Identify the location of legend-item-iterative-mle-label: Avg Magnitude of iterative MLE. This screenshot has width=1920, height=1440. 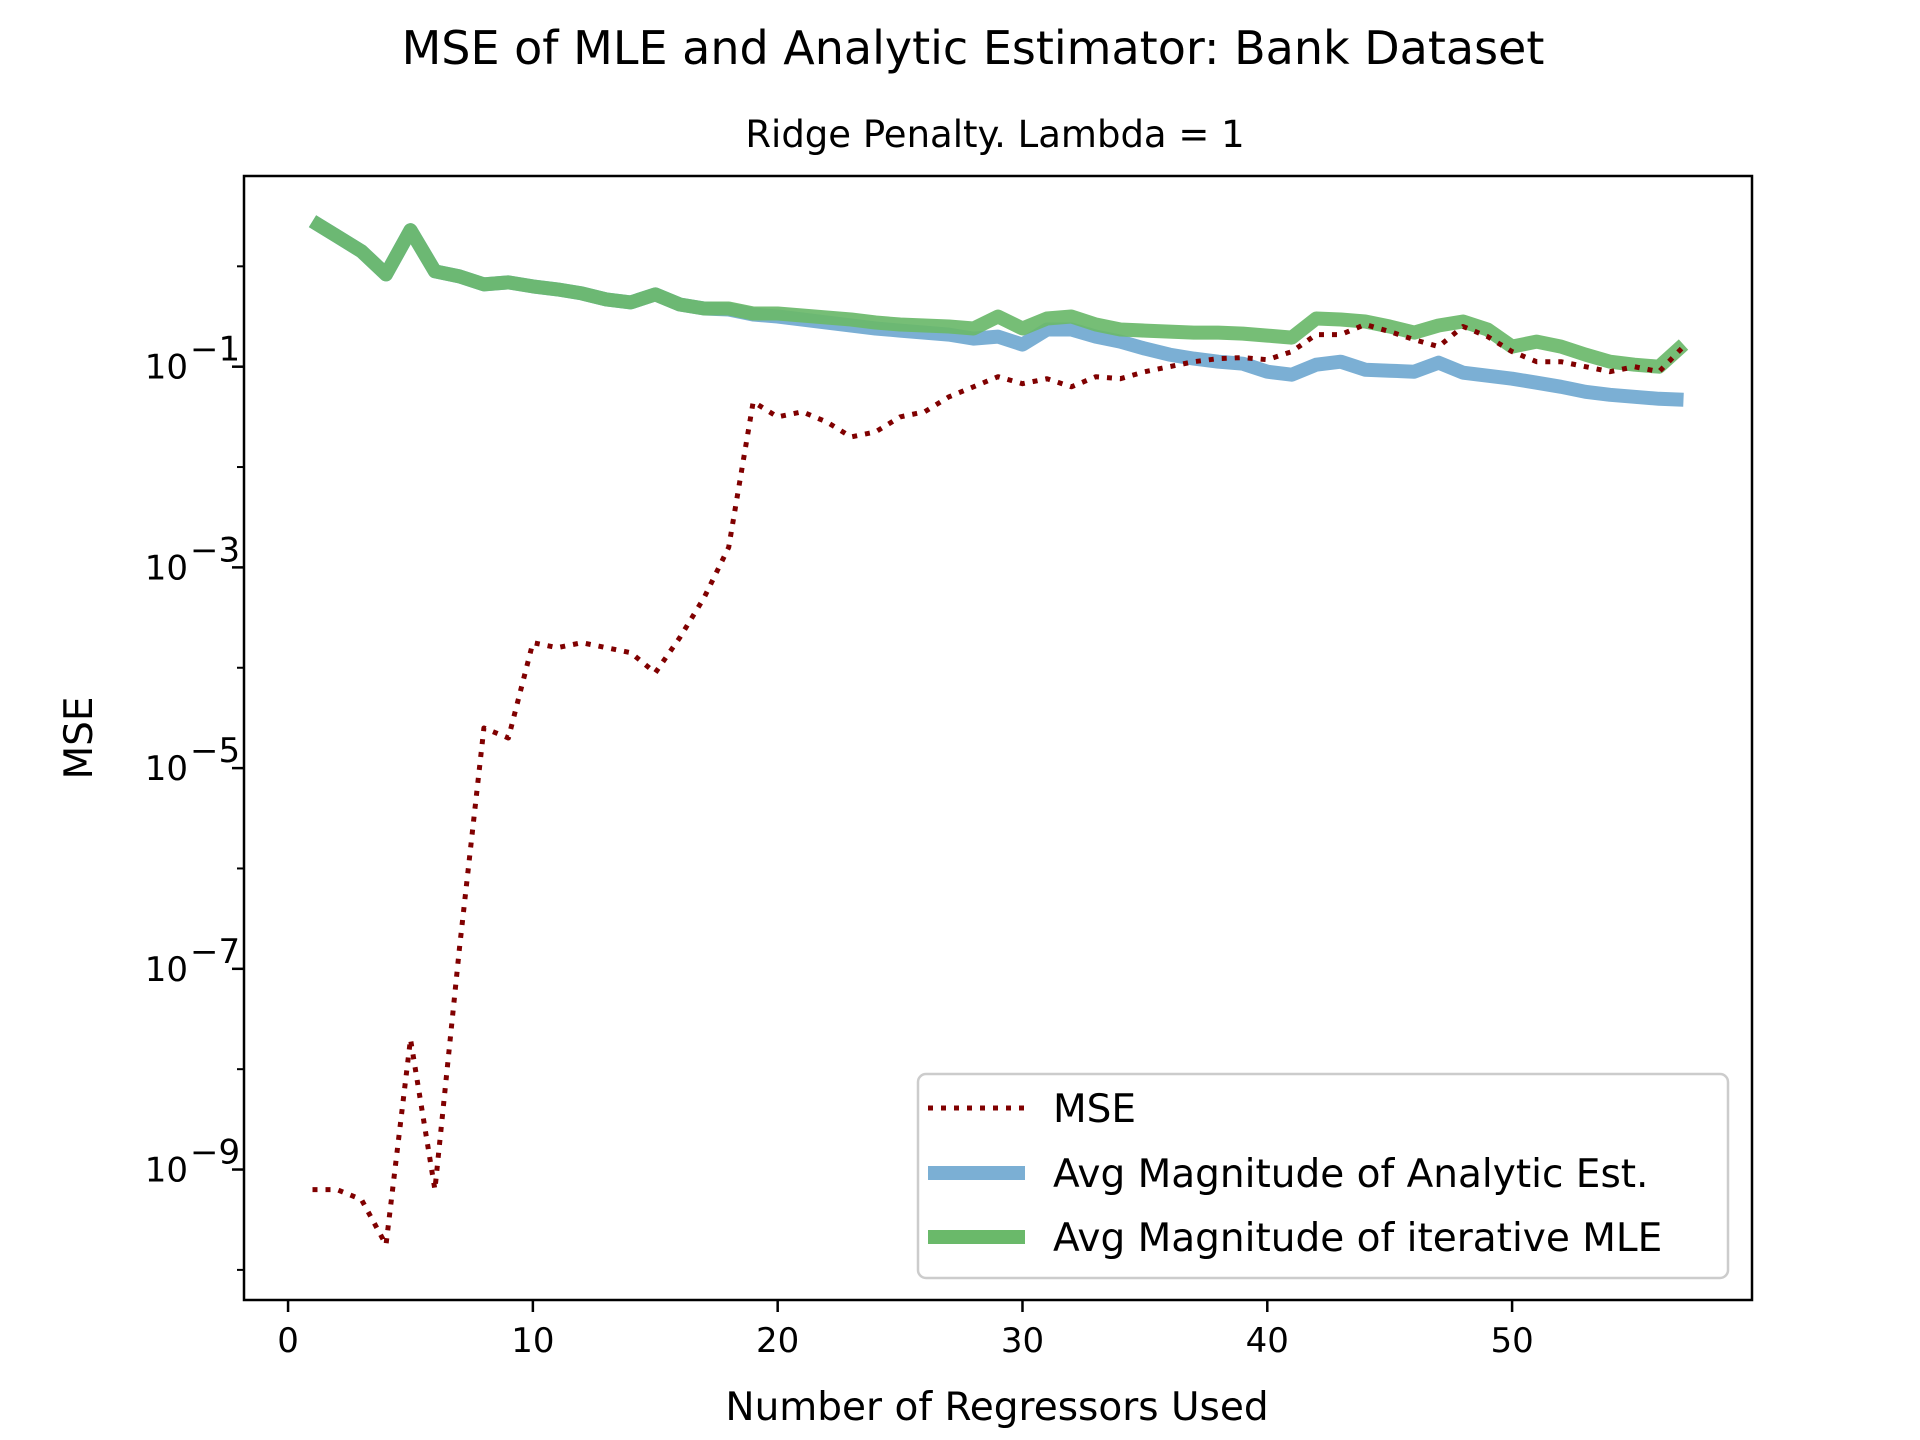
(1357, 1238).